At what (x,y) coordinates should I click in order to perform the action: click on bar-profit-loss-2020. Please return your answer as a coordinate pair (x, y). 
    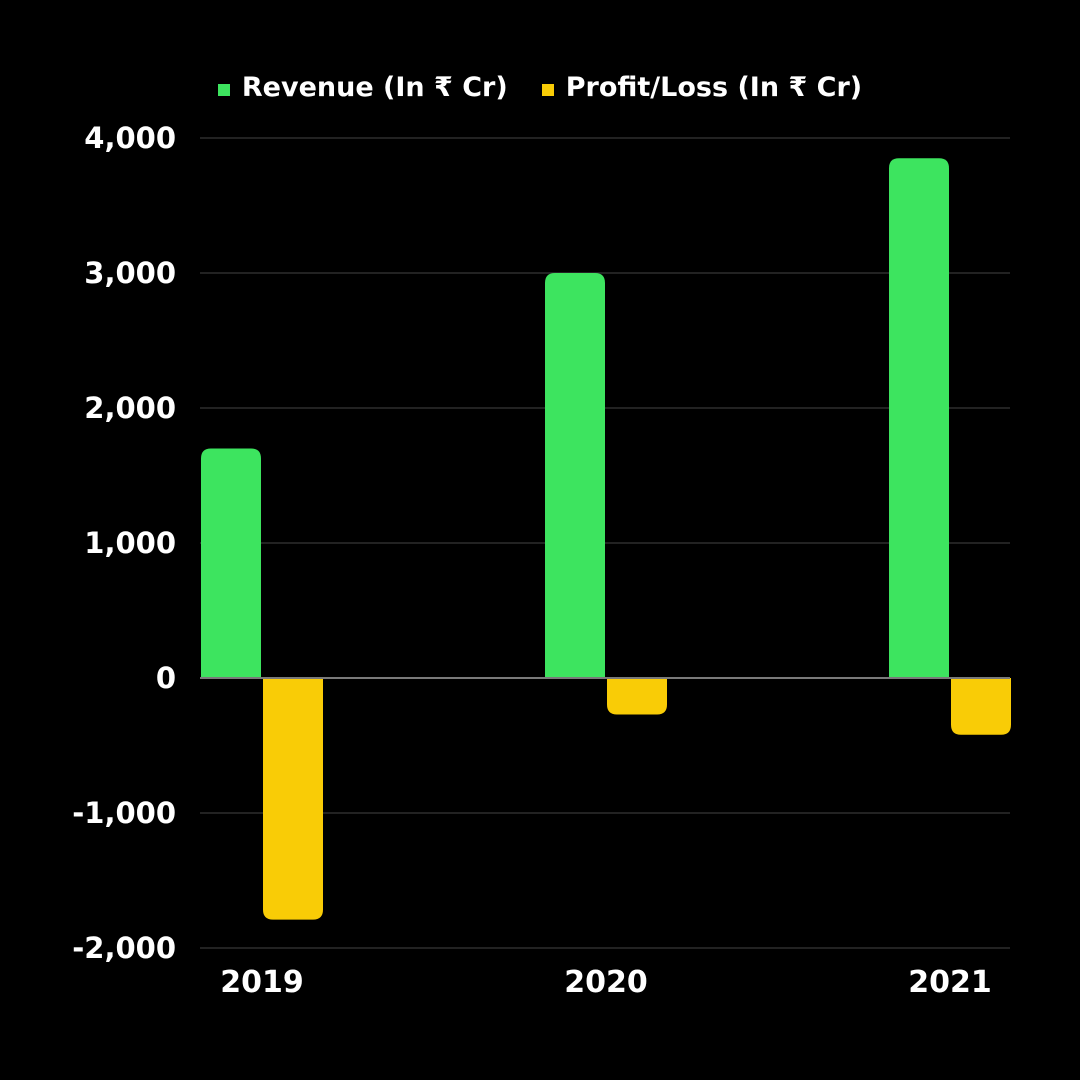
    Looking at the image, I should click on (637, 696).